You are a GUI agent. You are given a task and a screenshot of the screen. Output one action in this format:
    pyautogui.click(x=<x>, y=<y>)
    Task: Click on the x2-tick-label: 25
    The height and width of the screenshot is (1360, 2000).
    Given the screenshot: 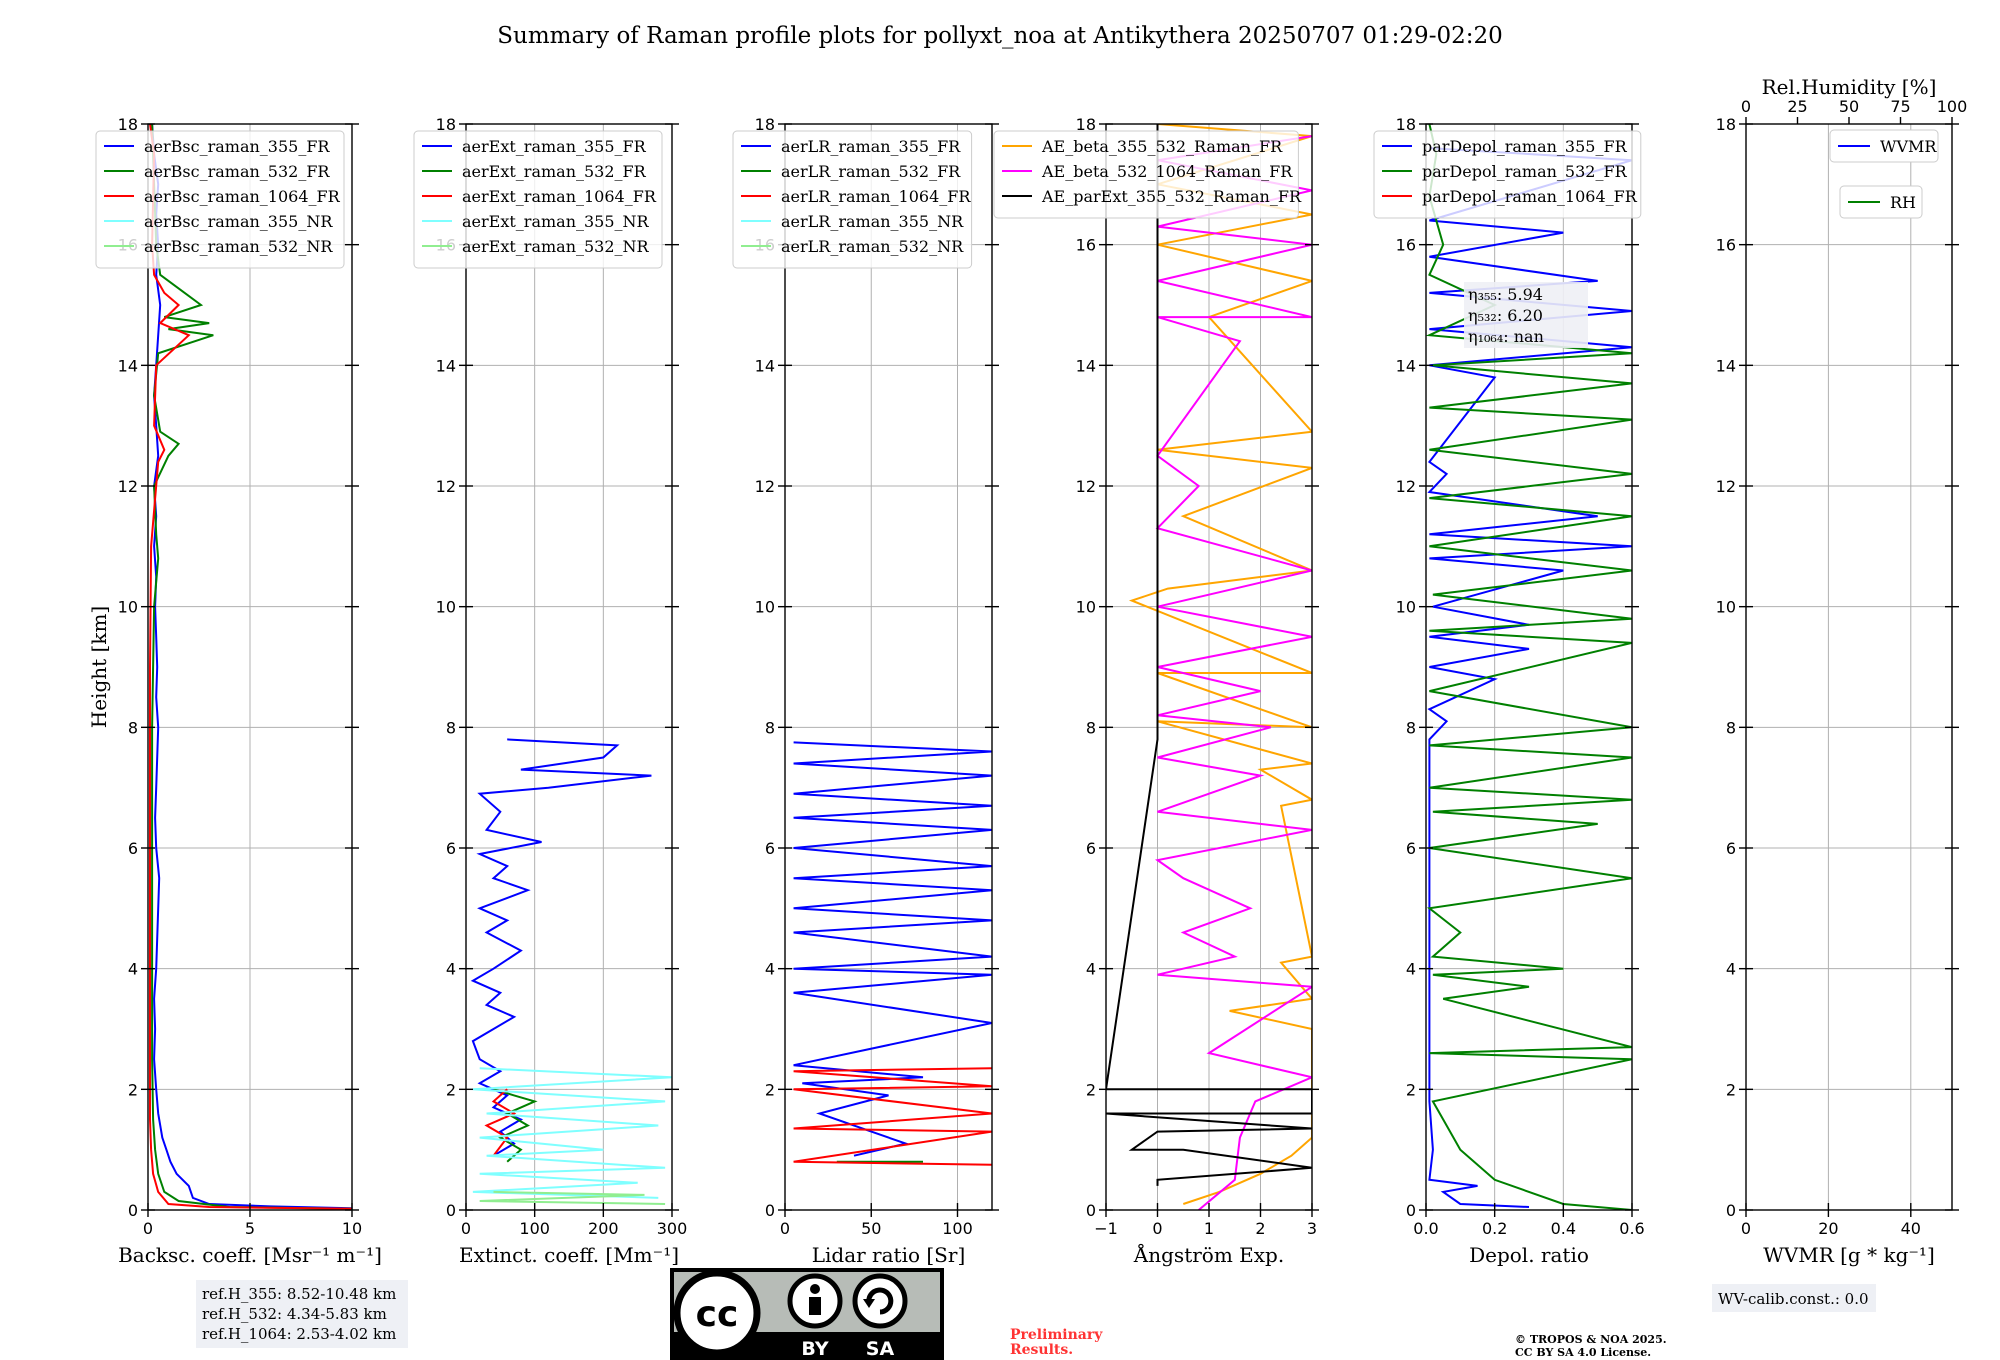 What is the action you would take?
    pyautogui.click(x=1797, y=106)
    